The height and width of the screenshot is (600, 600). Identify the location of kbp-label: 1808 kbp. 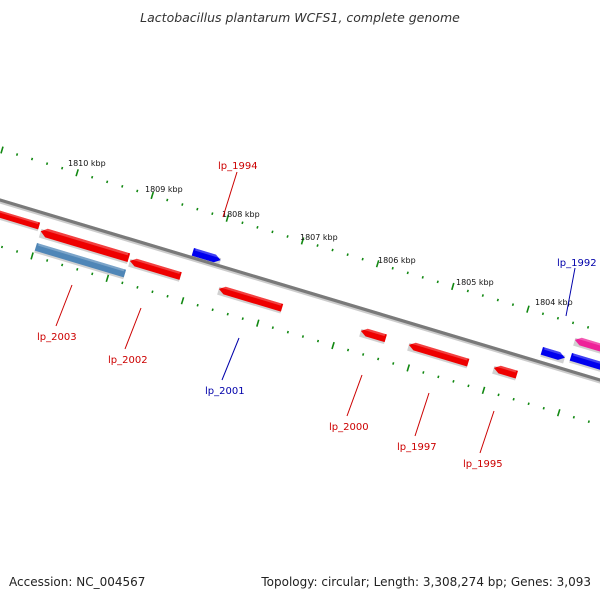
(241, 214).